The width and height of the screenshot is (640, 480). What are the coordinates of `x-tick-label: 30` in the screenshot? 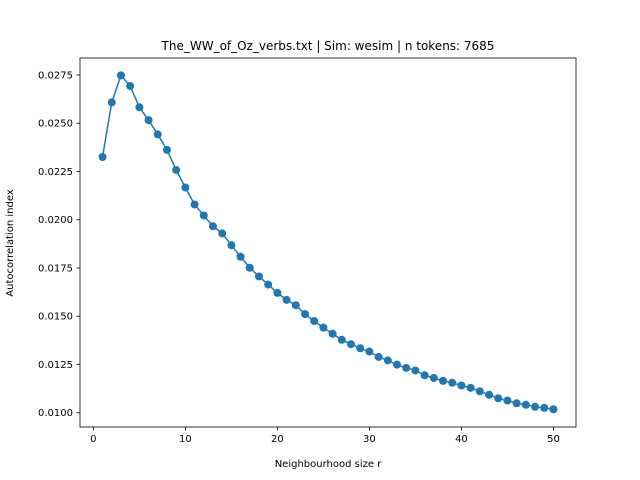 It's located at (369, 439).